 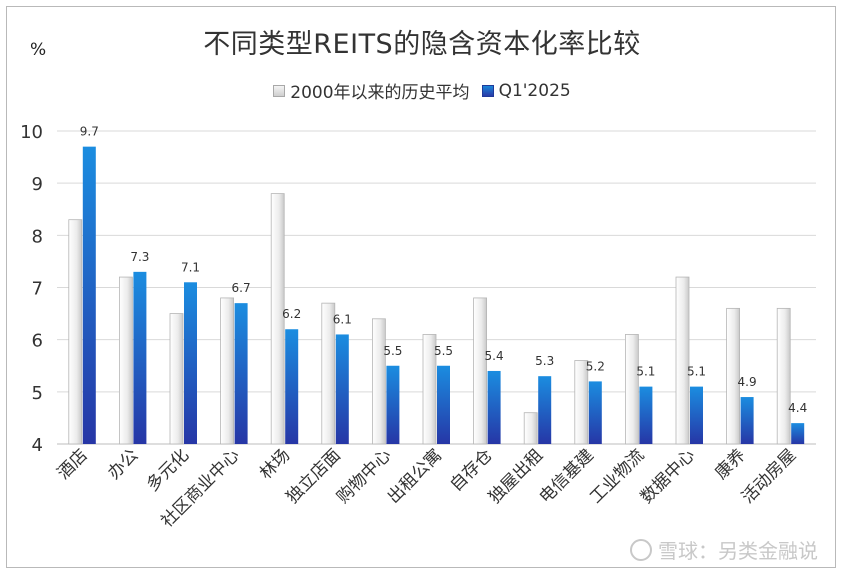 I want to click on x-tick-label: 酒店, so click(x=73, y=464).